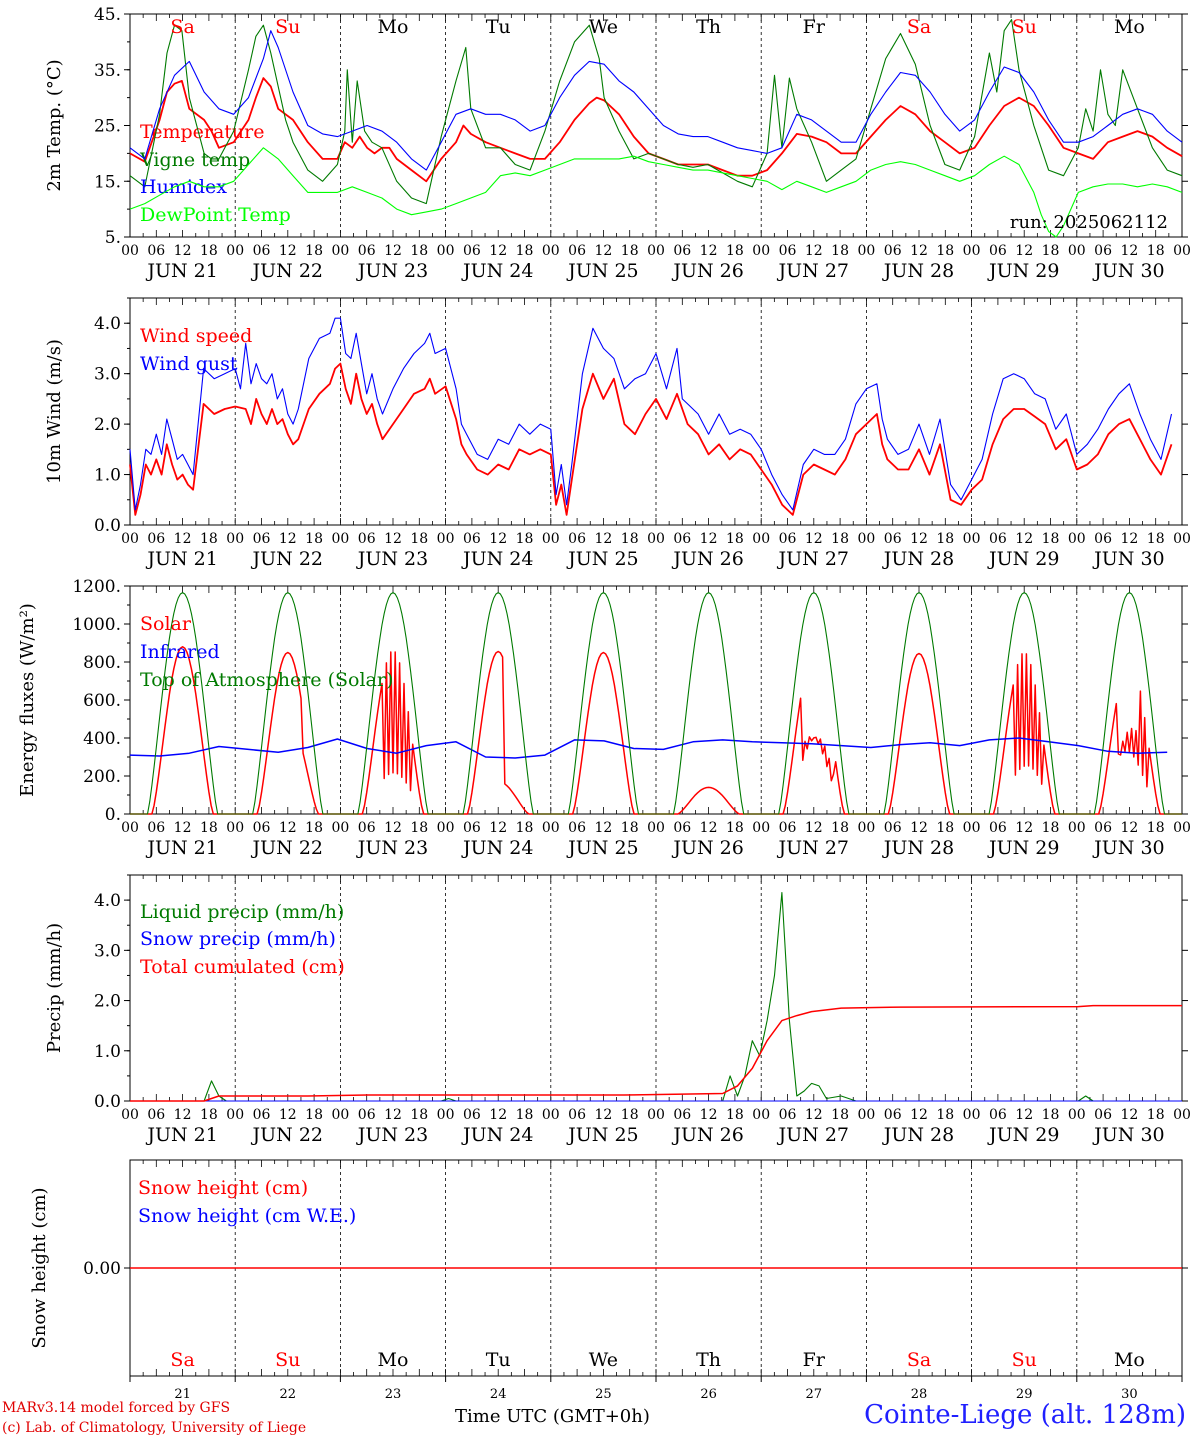 This screenshot has height=1440, width=1194. Describe the element at coordinates (603, 1394) in the screenshot. I see `day-number-label: 25` at that location.